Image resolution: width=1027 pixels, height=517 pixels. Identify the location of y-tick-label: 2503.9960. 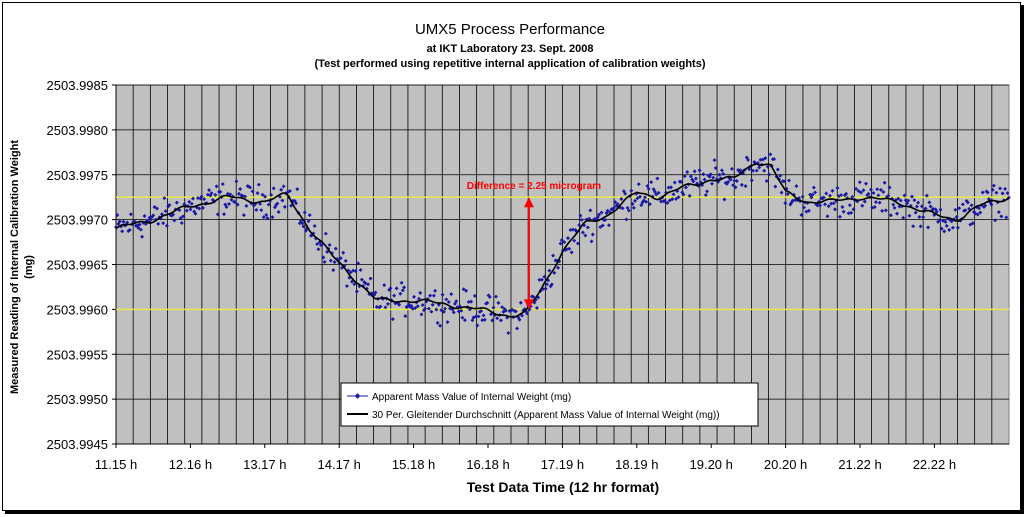
(77, 309).